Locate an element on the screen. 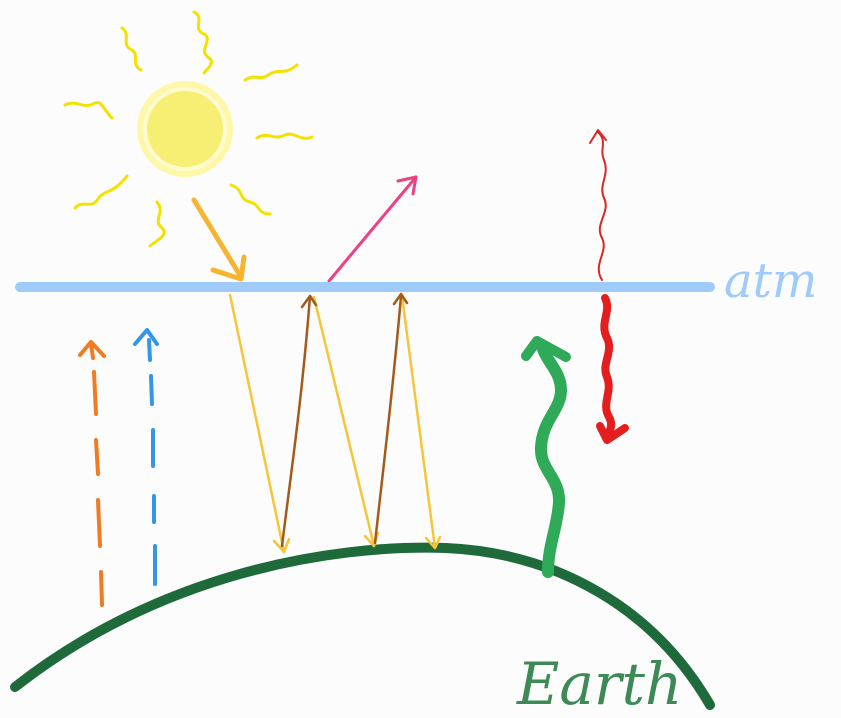 The image size is (841, 718). sun-rays is located at coordinates (188, 129).